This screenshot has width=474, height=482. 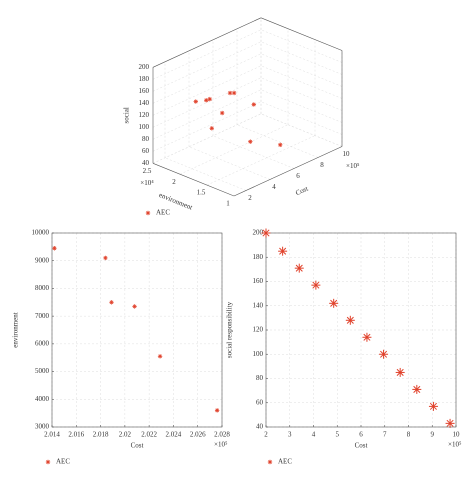 I want to click on legend-label: AEC, so click(x=63, y=462).